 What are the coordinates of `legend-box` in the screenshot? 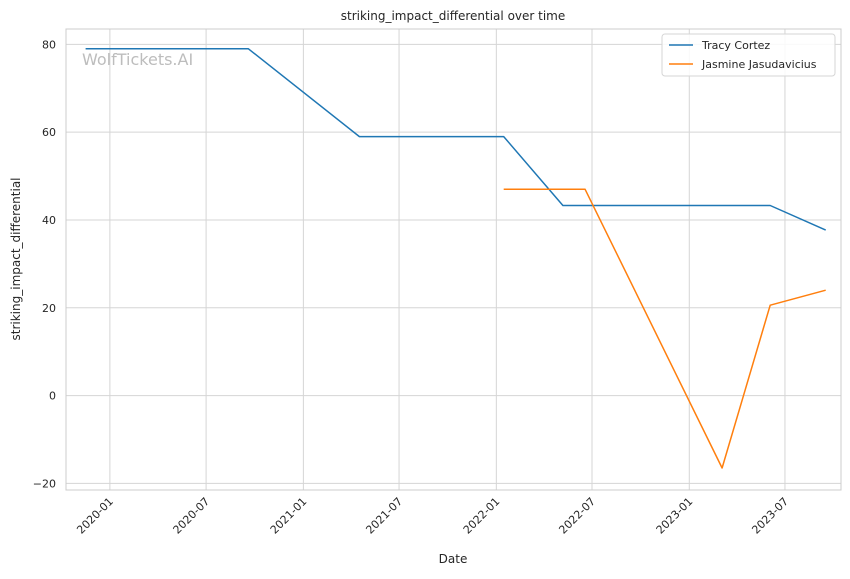 It's located at (748, 55).